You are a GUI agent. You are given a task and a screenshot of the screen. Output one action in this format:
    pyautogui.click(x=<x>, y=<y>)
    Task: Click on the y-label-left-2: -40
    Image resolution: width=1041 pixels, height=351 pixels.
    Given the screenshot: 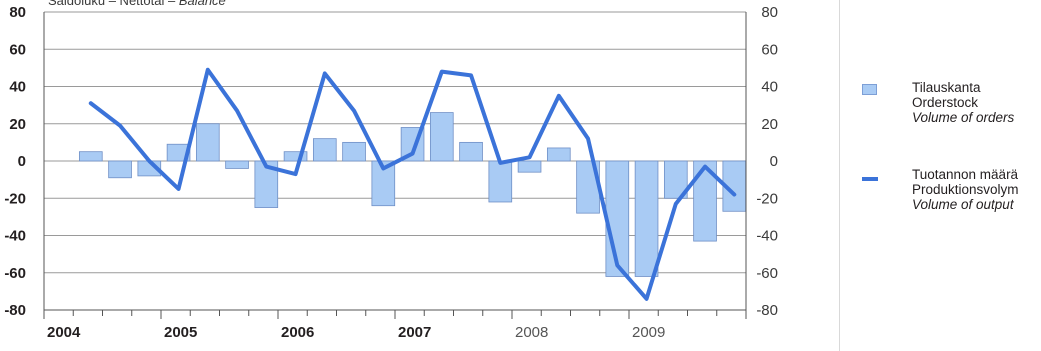 What is the action you would take?
    pyautogui.click(x=15, y=236)
    